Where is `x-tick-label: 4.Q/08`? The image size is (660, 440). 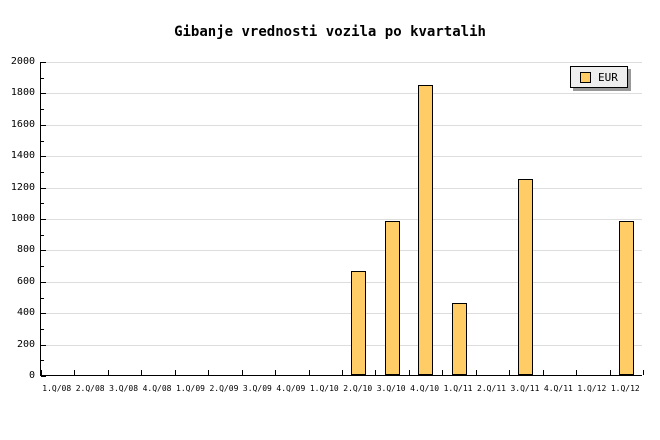
x-tick-label: 4.Q/08 is located at coordinates (157, 388).